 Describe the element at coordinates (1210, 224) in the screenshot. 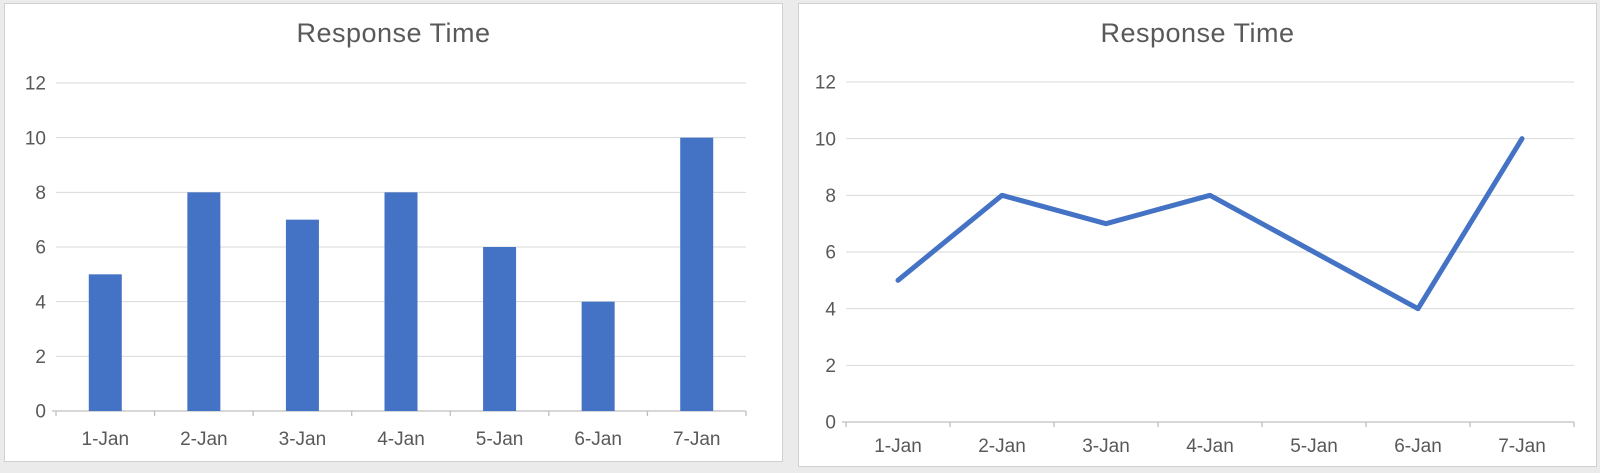

I see `line-series` at that location.